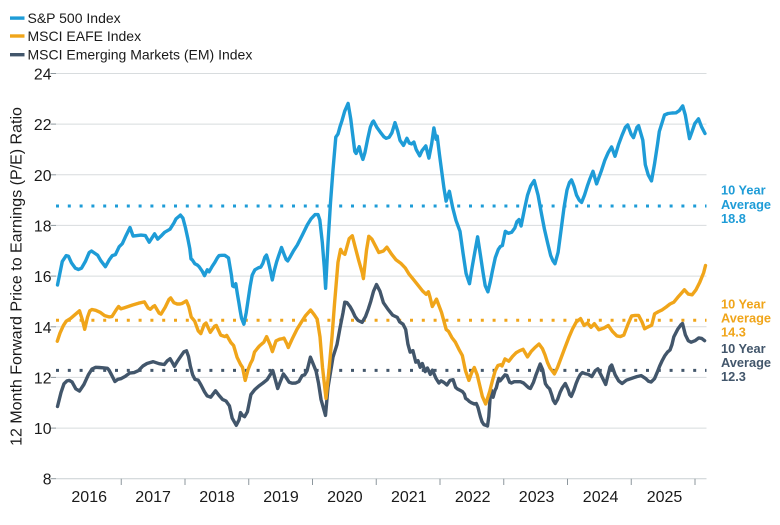 This screenshot has width=780, height=525. What do you see at coordinates (43, 226) in the screenshot?
I see `svg-text: 18` at bounding box center [43, 226].